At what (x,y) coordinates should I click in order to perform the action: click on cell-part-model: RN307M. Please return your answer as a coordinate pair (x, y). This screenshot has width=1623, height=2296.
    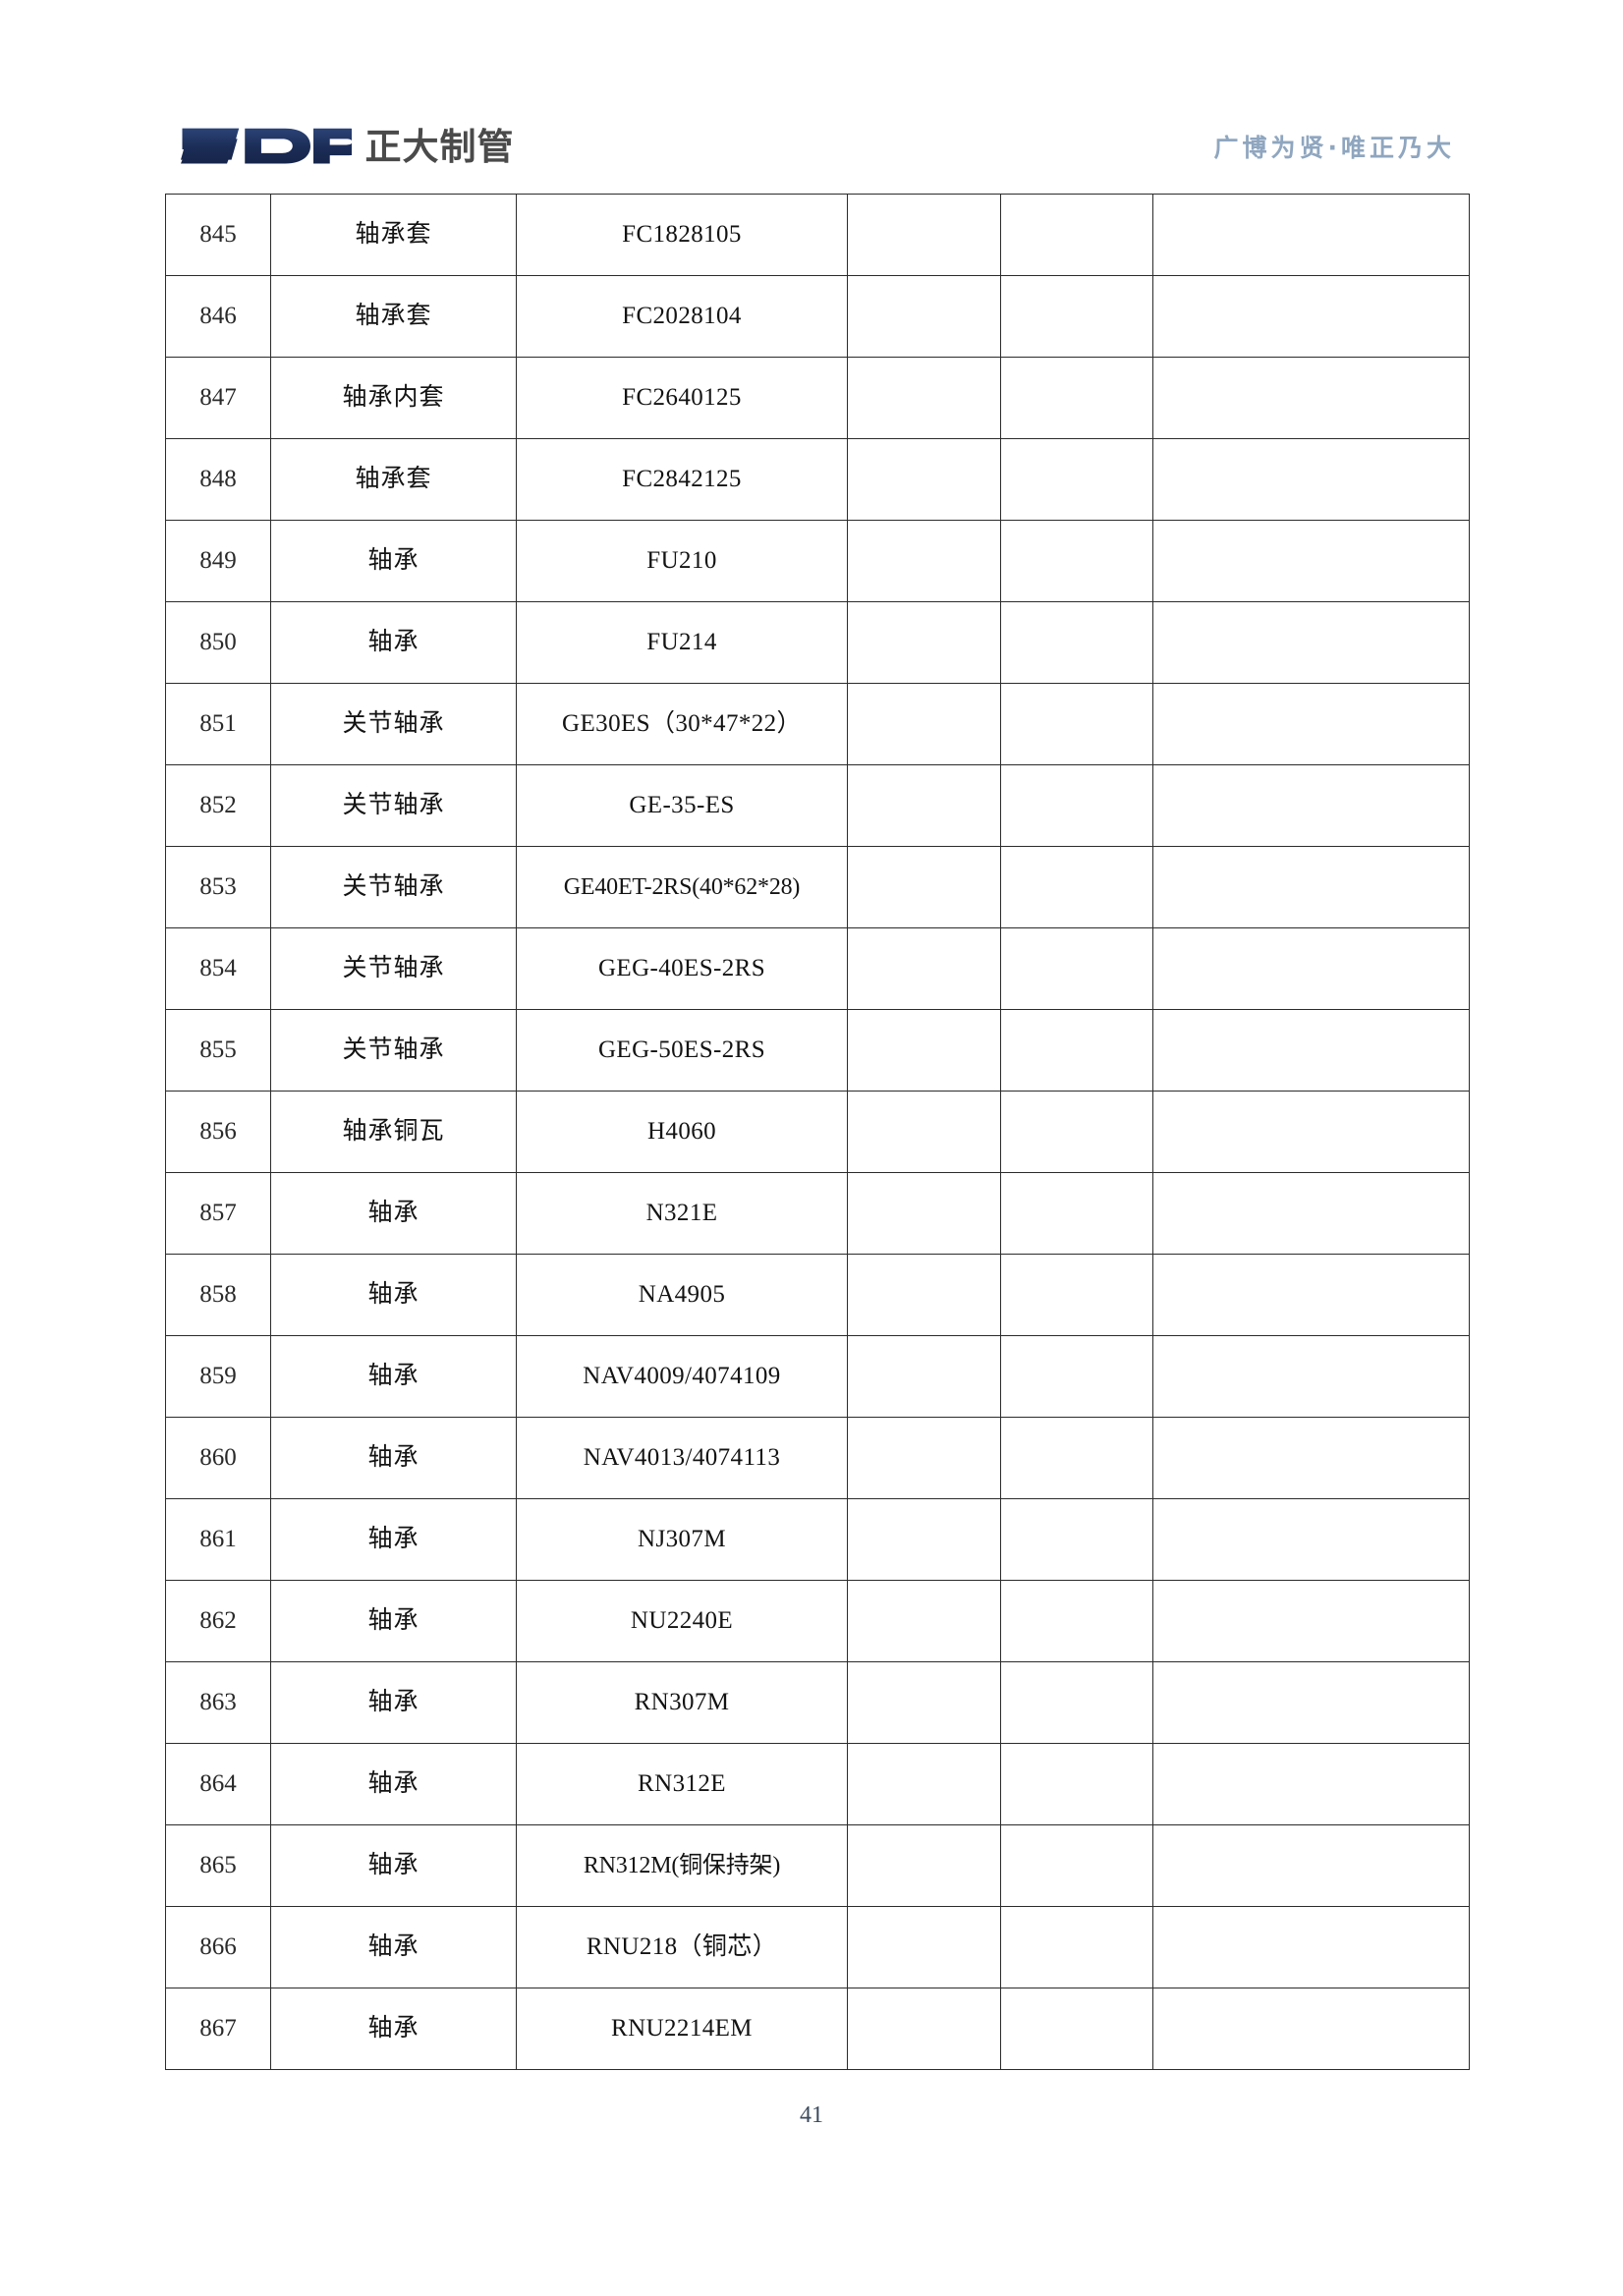
    Looking at the image, I should click on (682, 1702).